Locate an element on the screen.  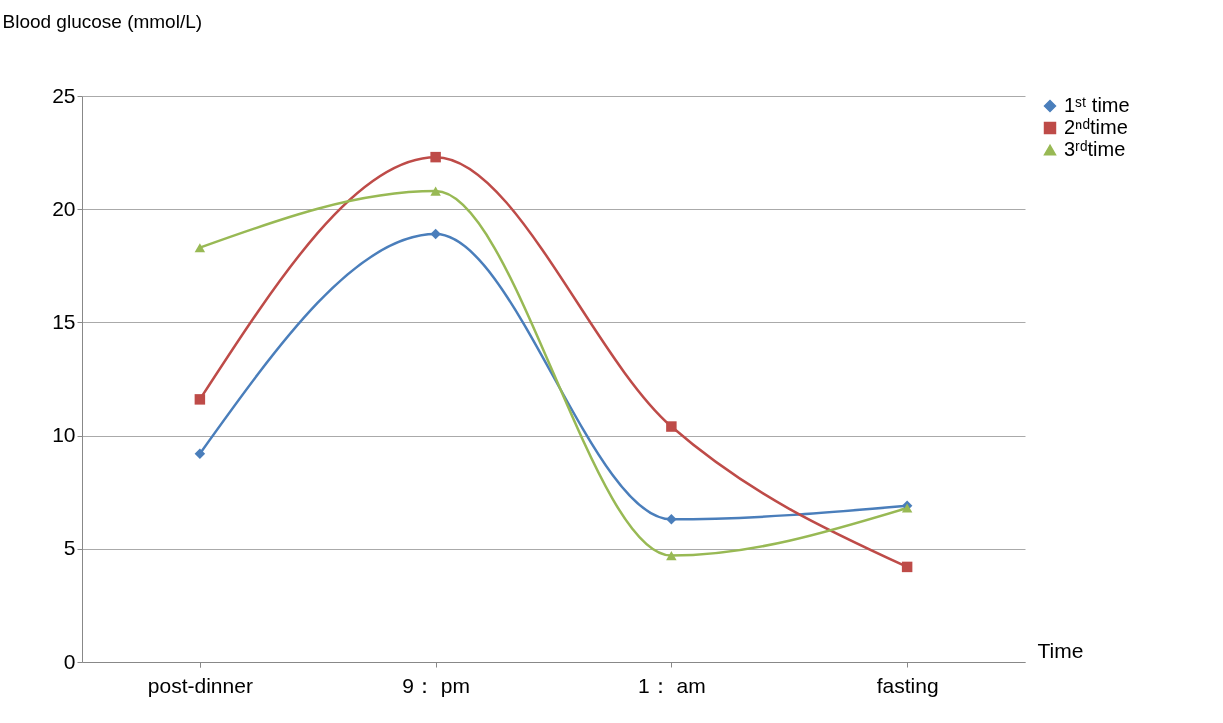
x-tick-label: post-dinner is located at coordinates (200, 685).